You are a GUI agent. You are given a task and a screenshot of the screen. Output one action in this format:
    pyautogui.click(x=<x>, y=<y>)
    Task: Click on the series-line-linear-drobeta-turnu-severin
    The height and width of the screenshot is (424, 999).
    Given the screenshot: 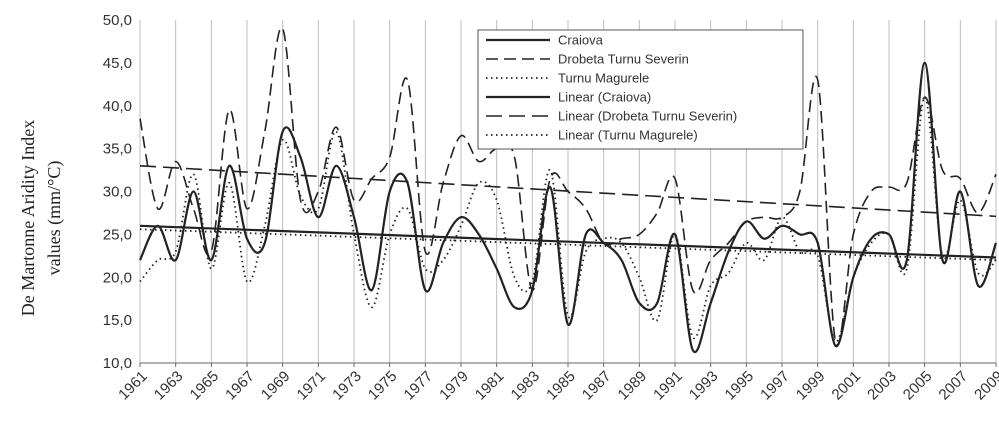 What is the action you would take?
    pyautogui.click(x=568, y=191)
    